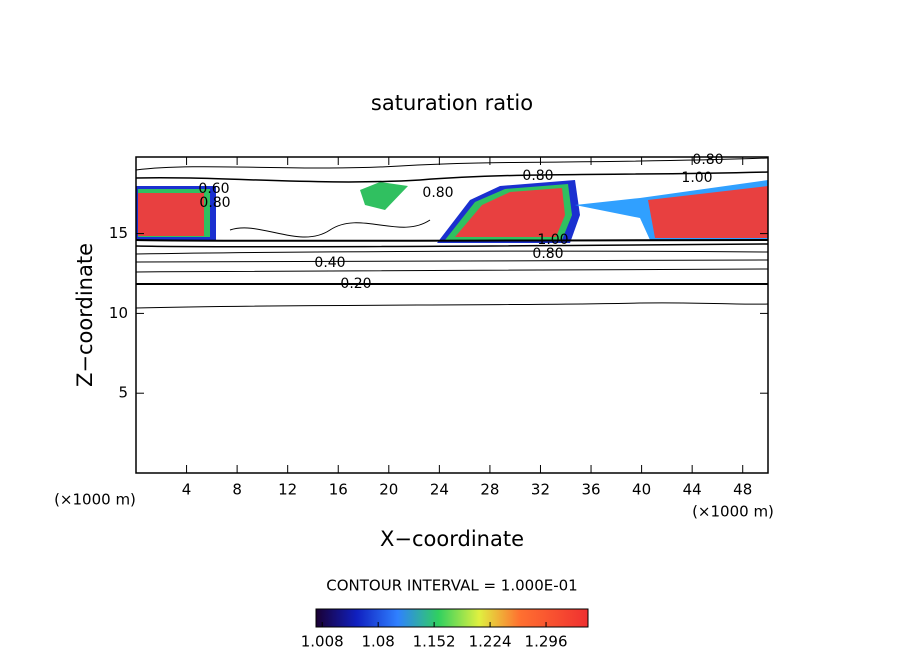 The image size is (904, 654). What do you see at coordinates (439, 490) in the screenshot?
I see `x-tick-label: 24` at bounding box center [439, 490].